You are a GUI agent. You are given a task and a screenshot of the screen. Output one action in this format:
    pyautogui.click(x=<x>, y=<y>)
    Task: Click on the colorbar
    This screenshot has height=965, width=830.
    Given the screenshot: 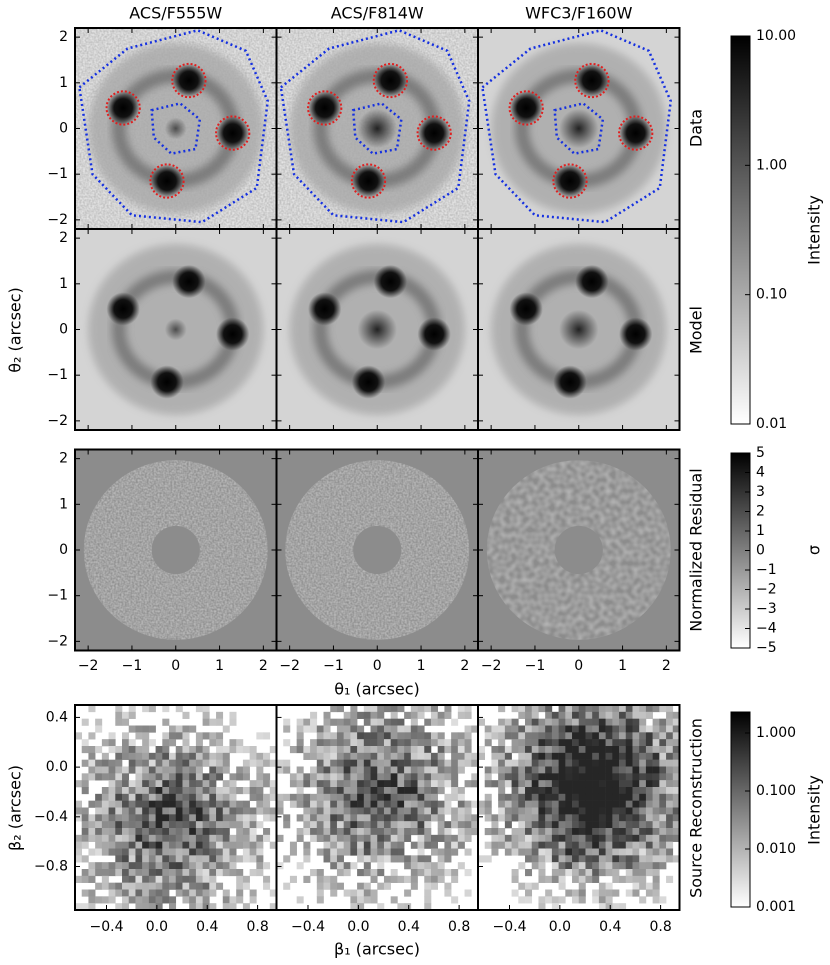 What is the action you would take?
    pyautogui.click(x=740, y=809)
    